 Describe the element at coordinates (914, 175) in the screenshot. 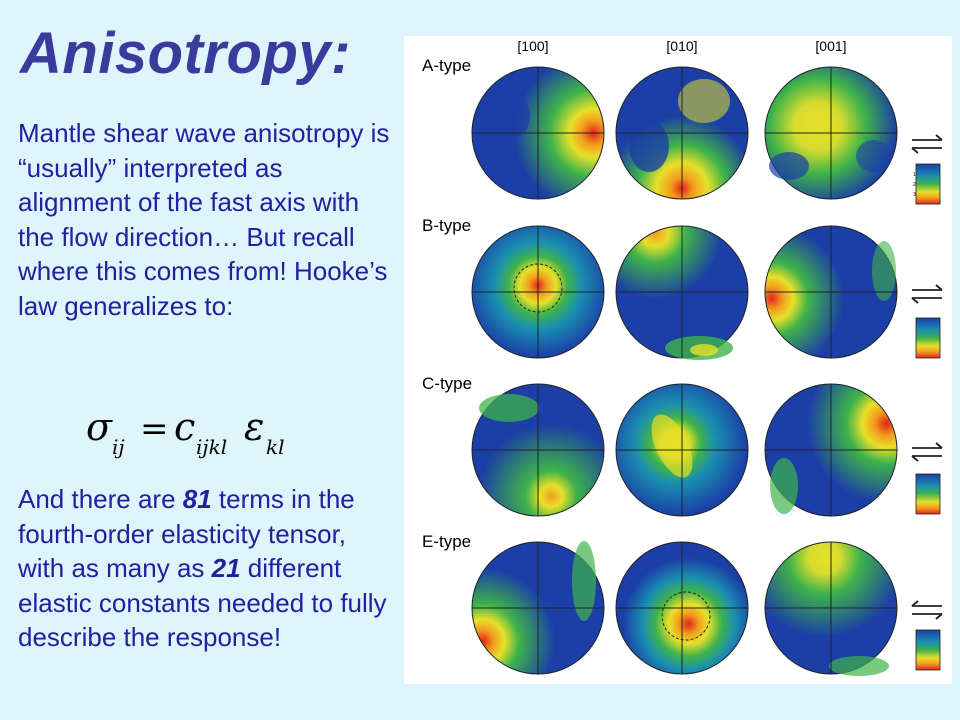

I see `scale-label-1: 1` at that location.